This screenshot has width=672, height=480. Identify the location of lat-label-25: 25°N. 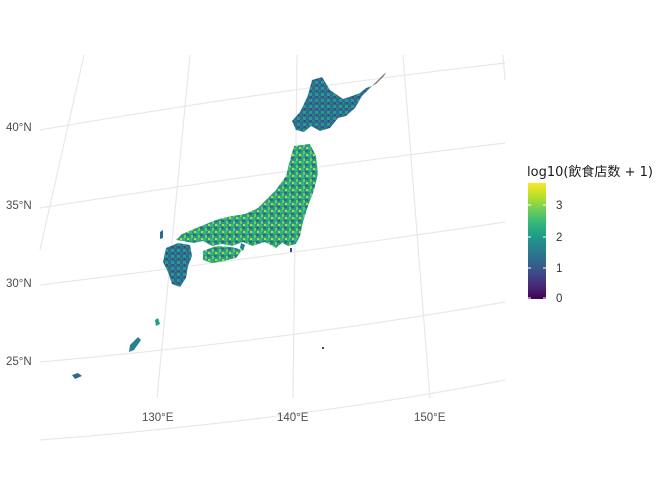
(19, 362).